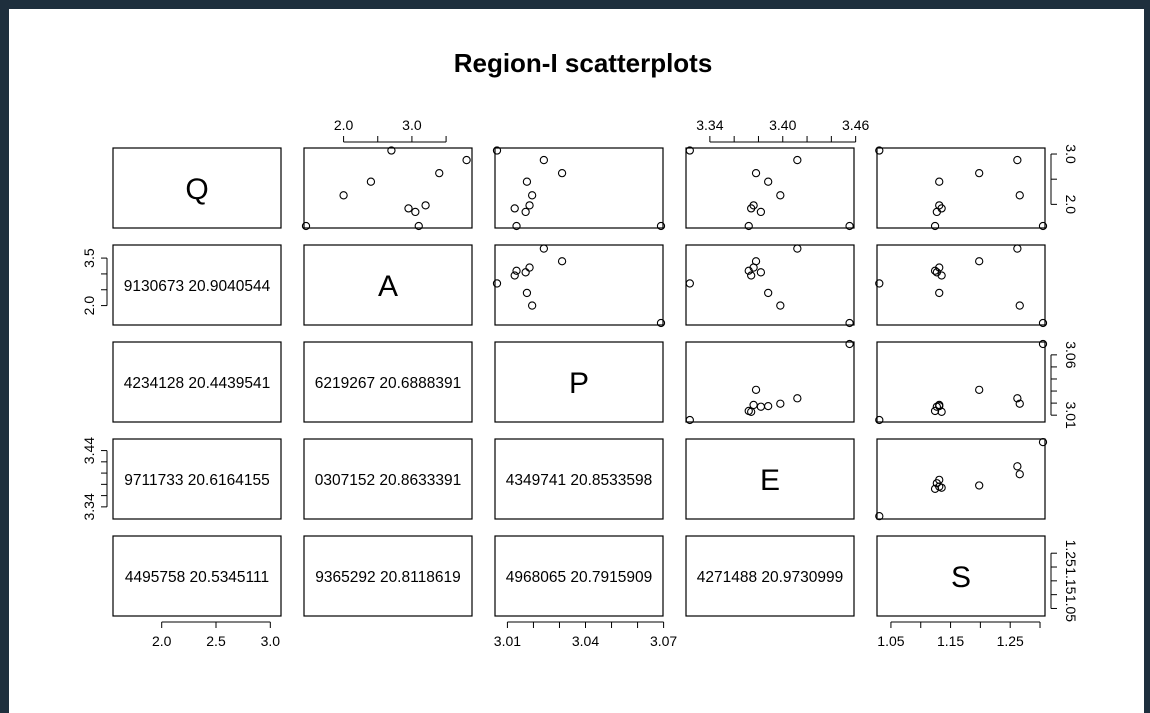  I want to click on tick-label: 3.01, so click(1071, 415).